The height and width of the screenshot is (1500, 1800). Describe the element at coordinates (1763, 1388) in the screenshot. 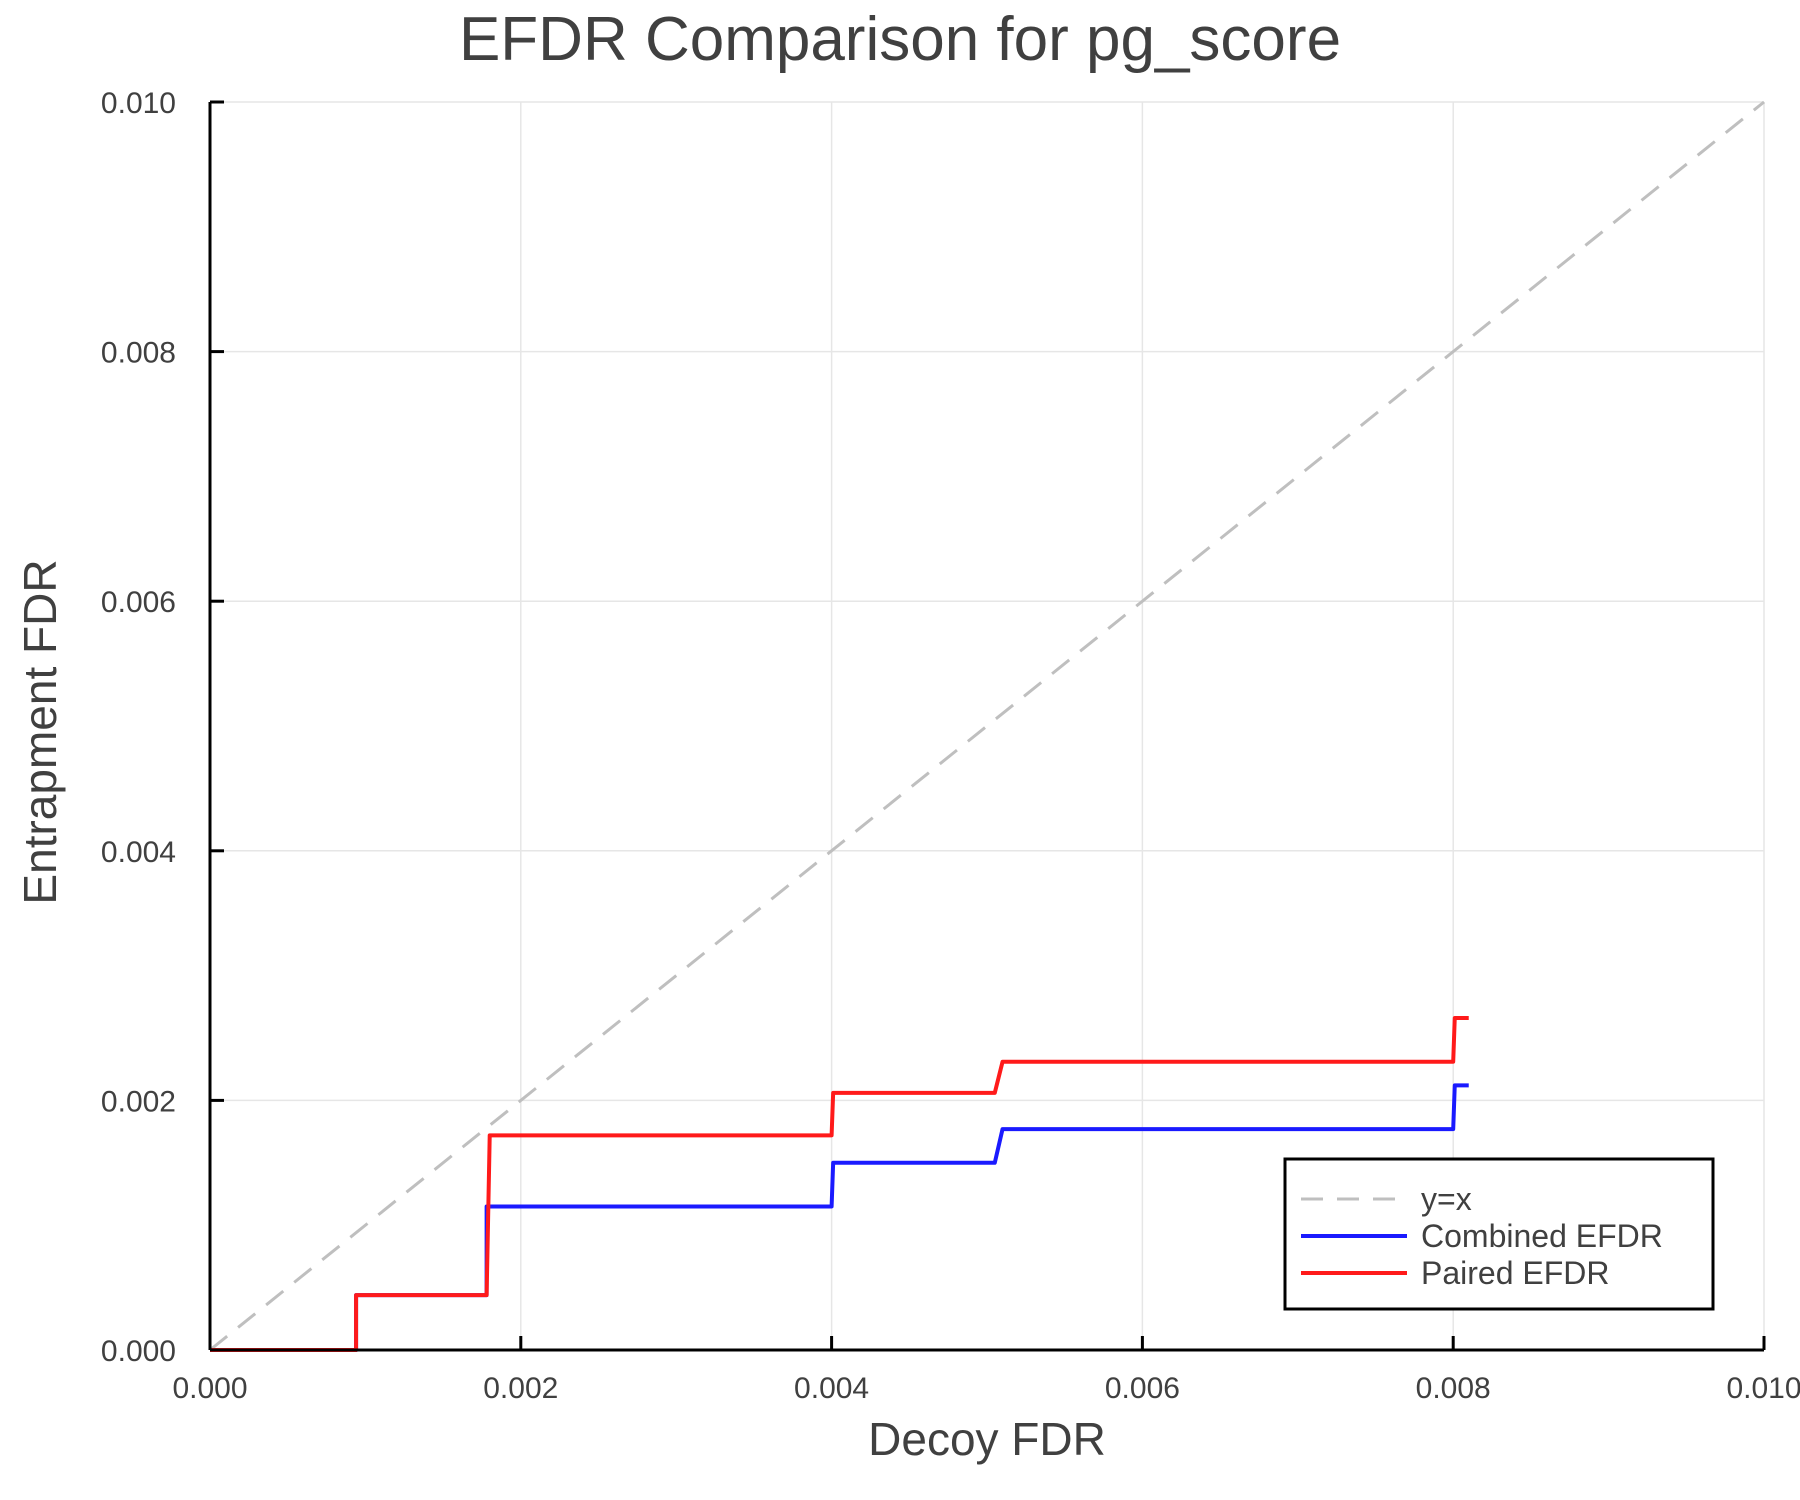

I see `x-tick-label: 0.010` at that location.